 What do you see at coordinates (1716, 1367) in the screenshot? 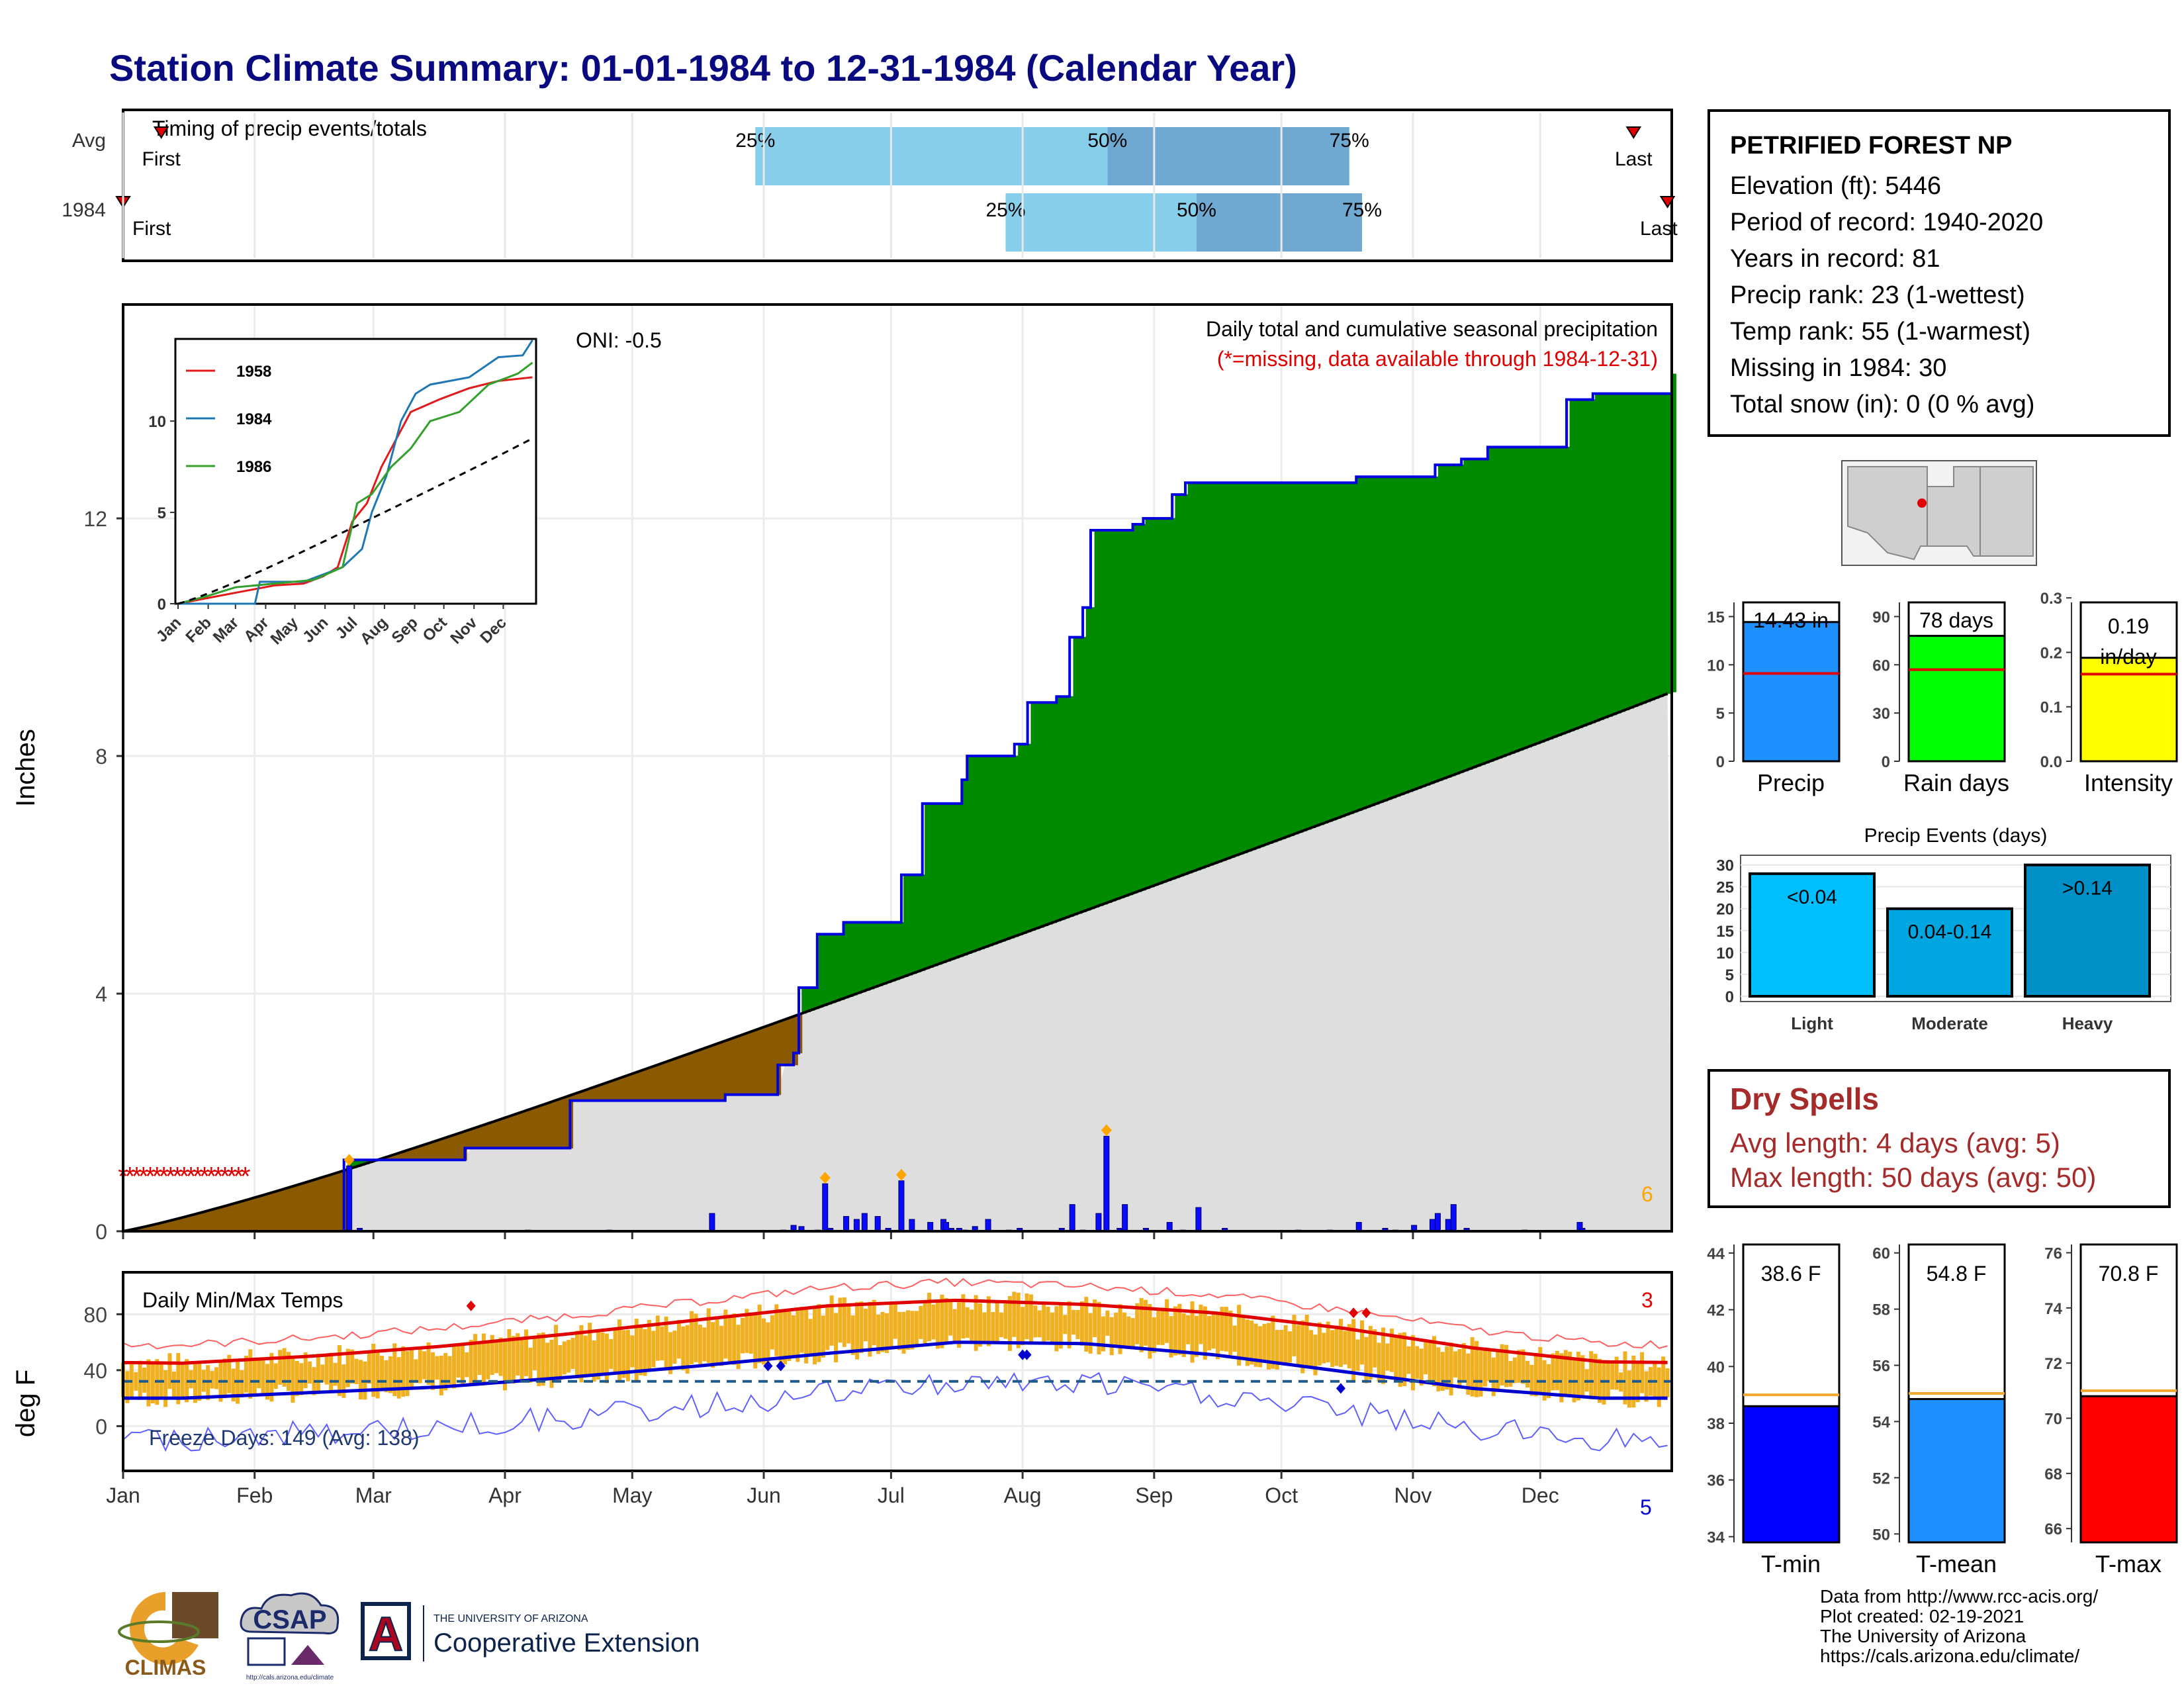
I see `tbar-ytick-label: 40` at bounding box center [1716, 1367].